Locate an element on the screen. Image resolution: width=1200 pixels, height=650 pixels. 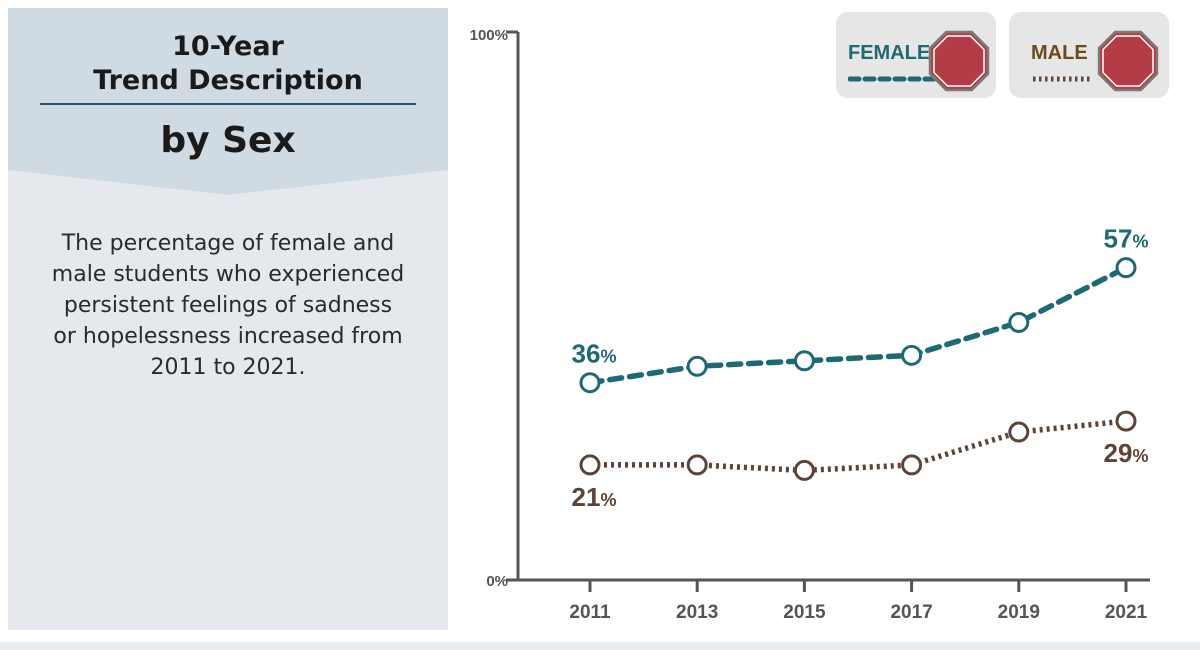
panel-title-line2: Trend Description is located at coordinates (228, 80).